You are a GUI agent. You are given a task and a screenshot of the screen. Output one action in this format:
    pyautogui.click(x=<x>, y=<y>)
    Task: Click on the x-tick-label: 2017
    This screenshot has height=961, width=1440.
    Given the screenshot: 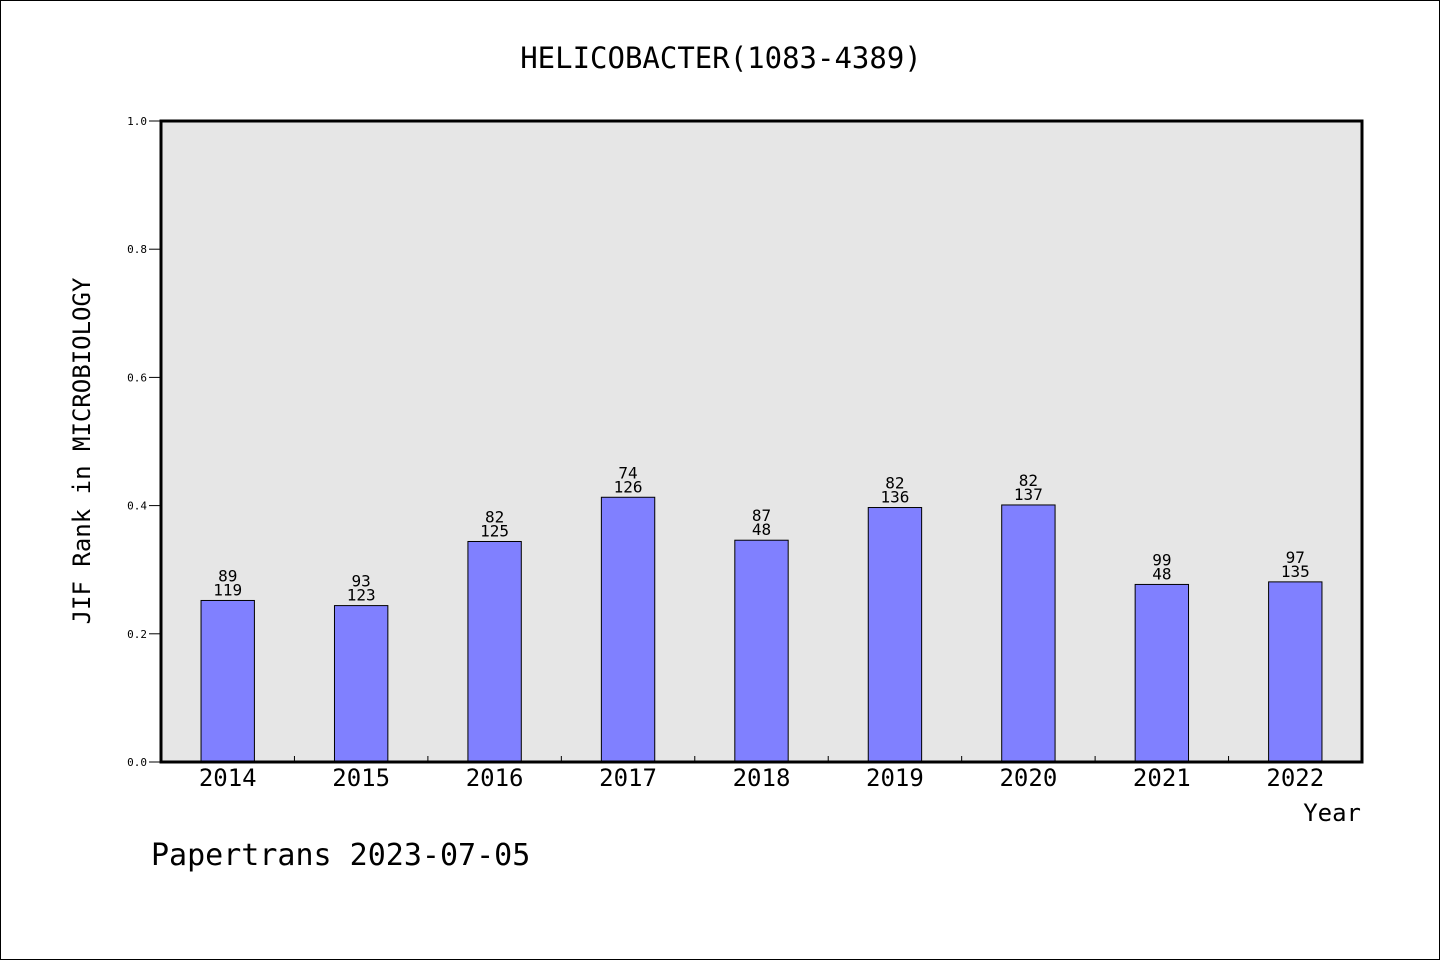 What is the action you would take?
    pyautogui.click(x=628, y=778)
    